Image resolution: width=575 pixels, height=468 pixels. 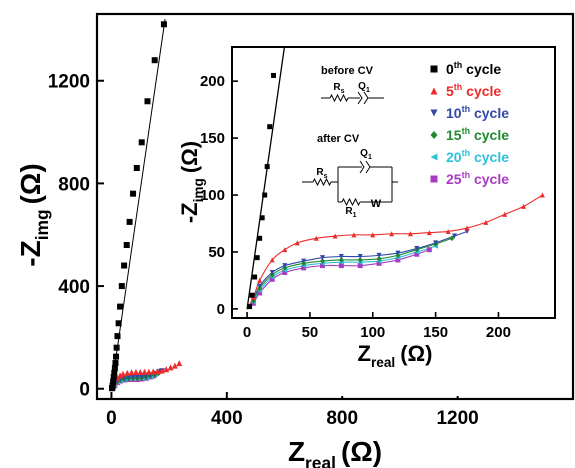 I want to click on legend-label-5: 25th cycle, so click(x=477, y=178).